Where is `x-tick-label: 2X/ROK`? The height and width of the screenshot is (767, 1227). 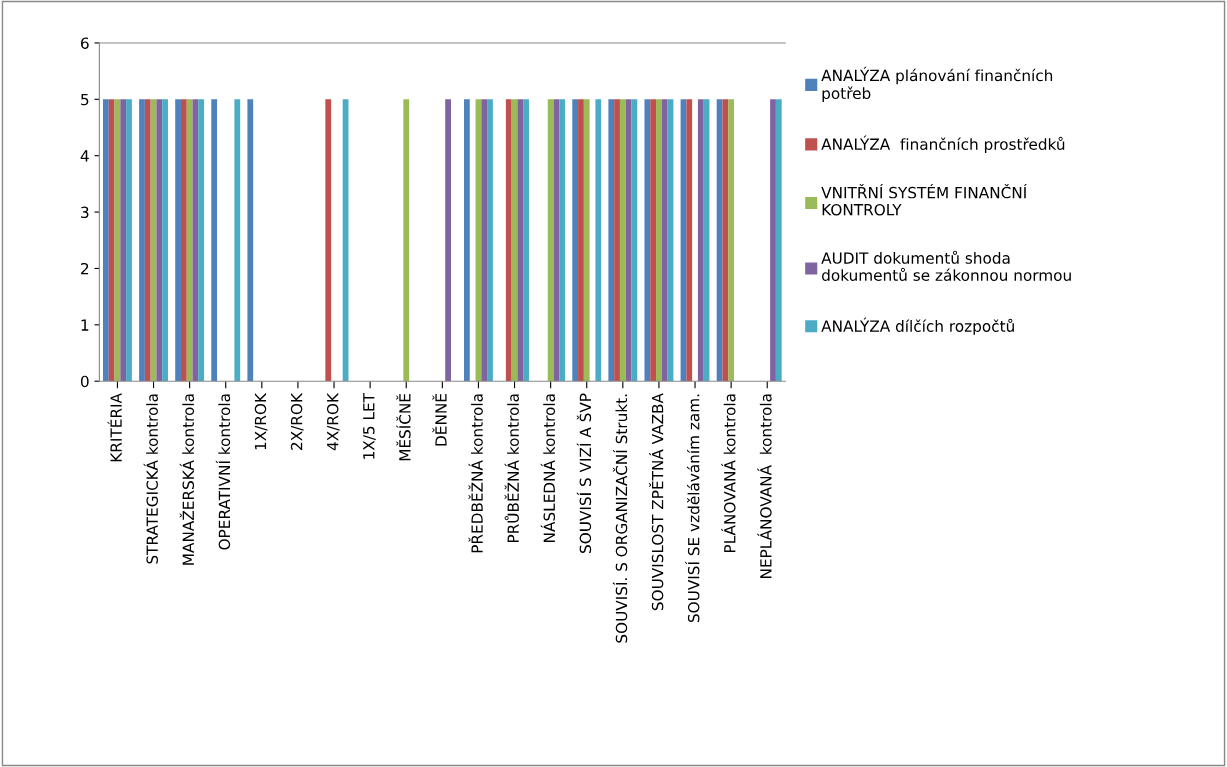
x-tick-label: 2X/ROK is located at coordinates (297, 421).